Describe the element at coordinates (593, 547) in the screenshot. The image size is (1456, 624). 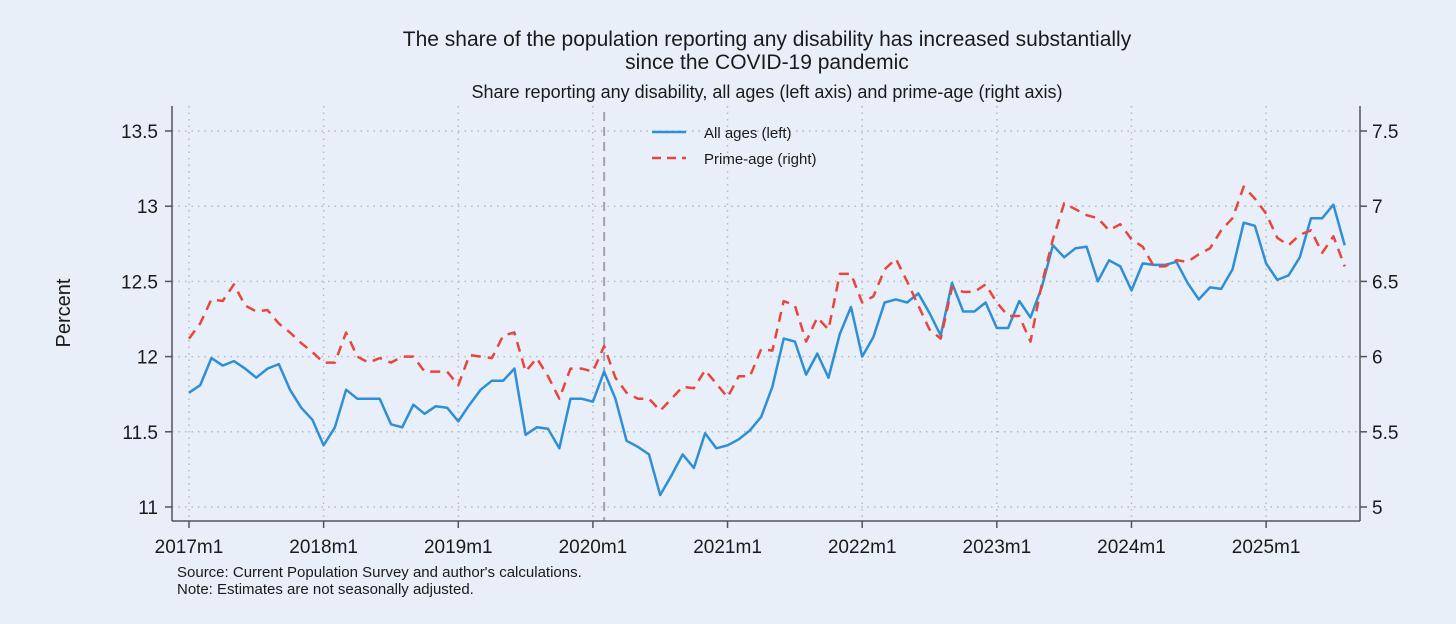
I see `x-tick-label: 2020m1` at that location.